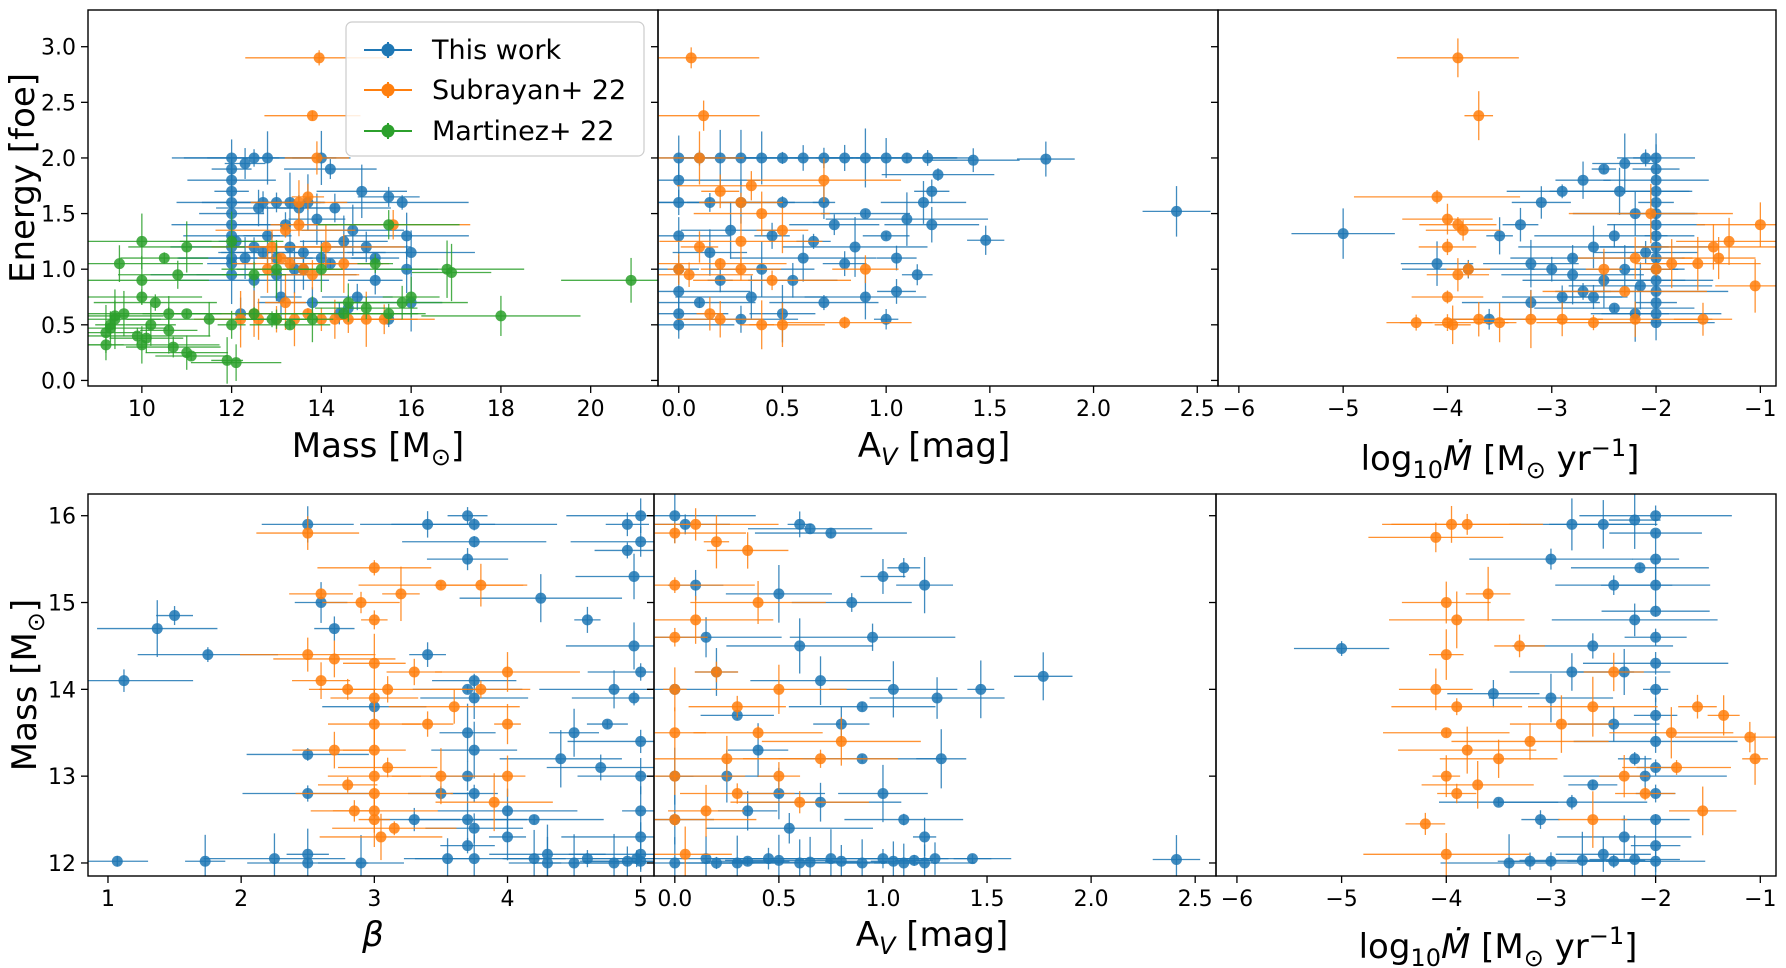 The height and width of the screenshot is (968, 1786). What do you see at coordinates (932, 937) in the screenshot?
I see `x-axis-title-av-bottom: AV [mag]` at bounding box center [932, 937].